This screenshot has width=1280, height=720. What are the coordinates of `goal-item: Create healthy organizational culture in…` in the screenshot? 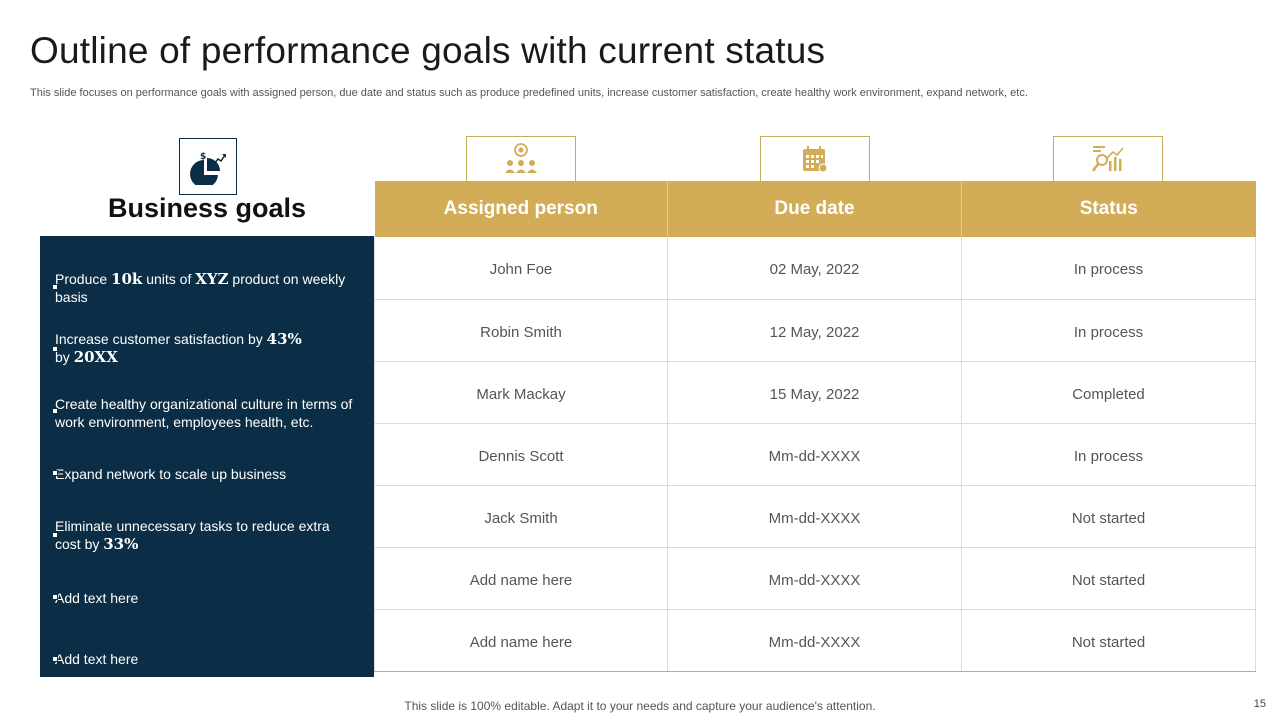 It's located at (203, 413).